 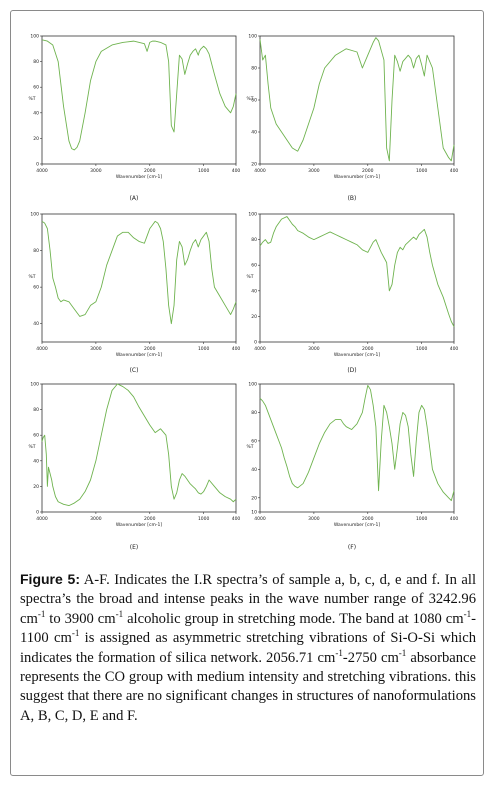 What do you see at coordinates (134, 198) in the screenshot?
I see `panel-label-a: (A)` at bounding box center [134, 198].